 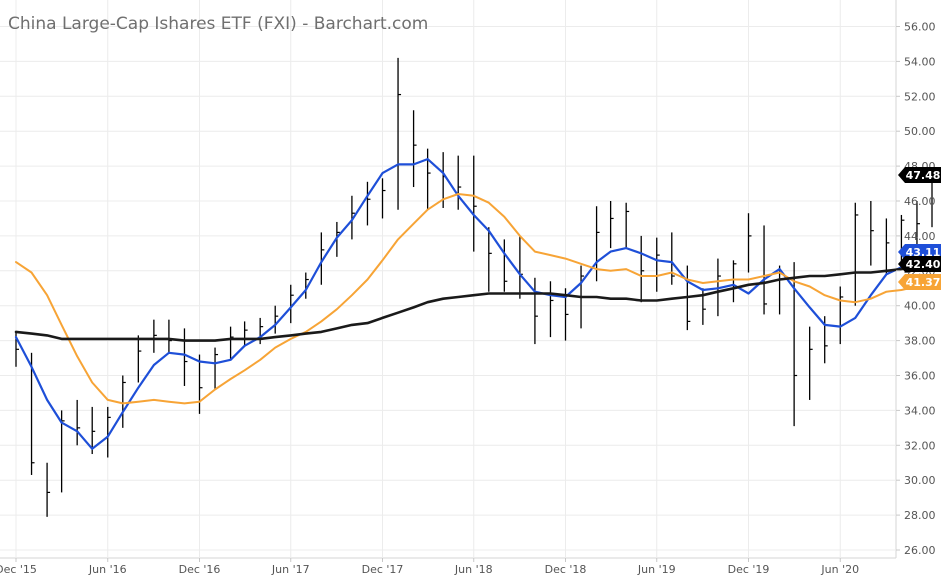 What do you see at coordinates (107, 569) in the screenshot?
I see `x-tick-label: Jun '16` at bounding box center [107, 569].